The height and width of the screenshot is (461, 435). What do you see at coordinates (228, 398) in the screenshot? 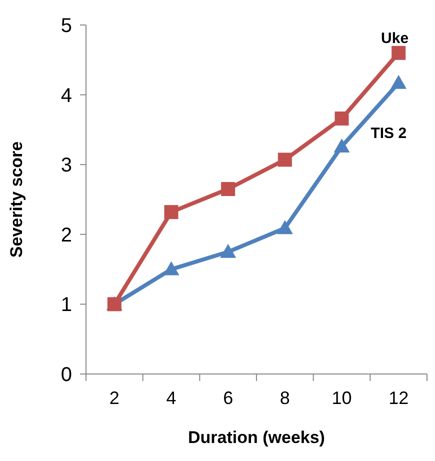
I see `x-tick-label: 6` at bounding box center [228, 398].